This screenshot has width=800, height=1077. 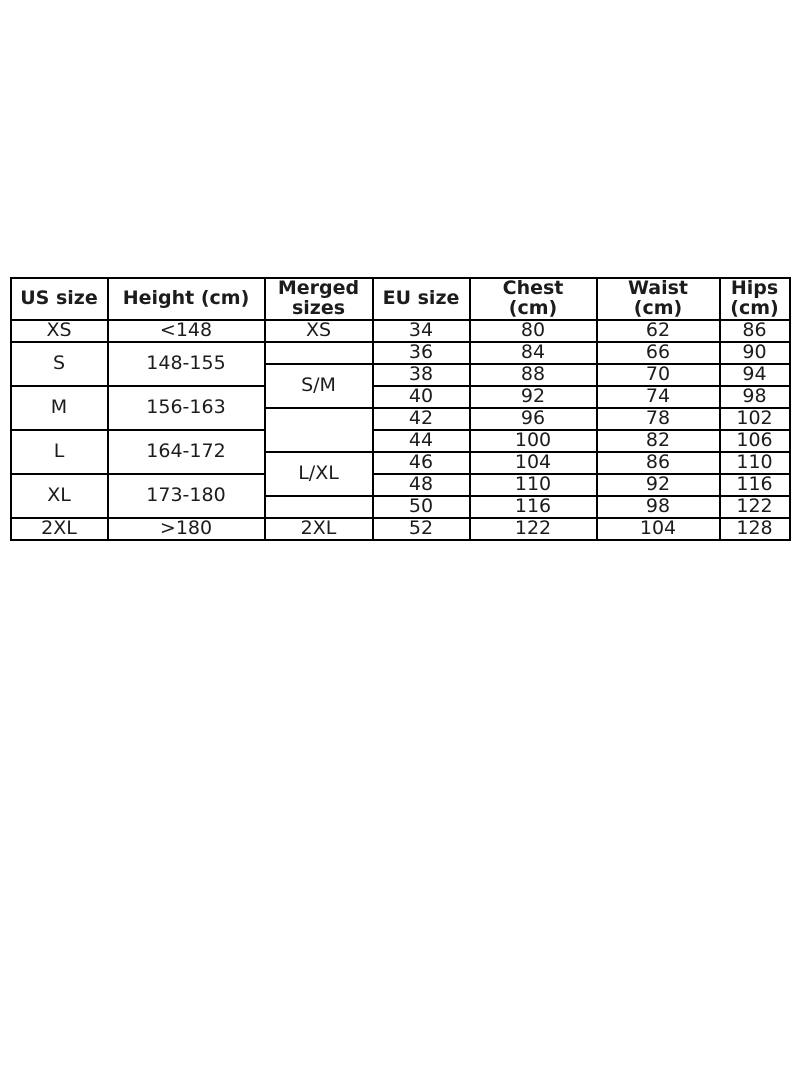 I want to click on cell-waist: 62, so click(x=658, y=330).